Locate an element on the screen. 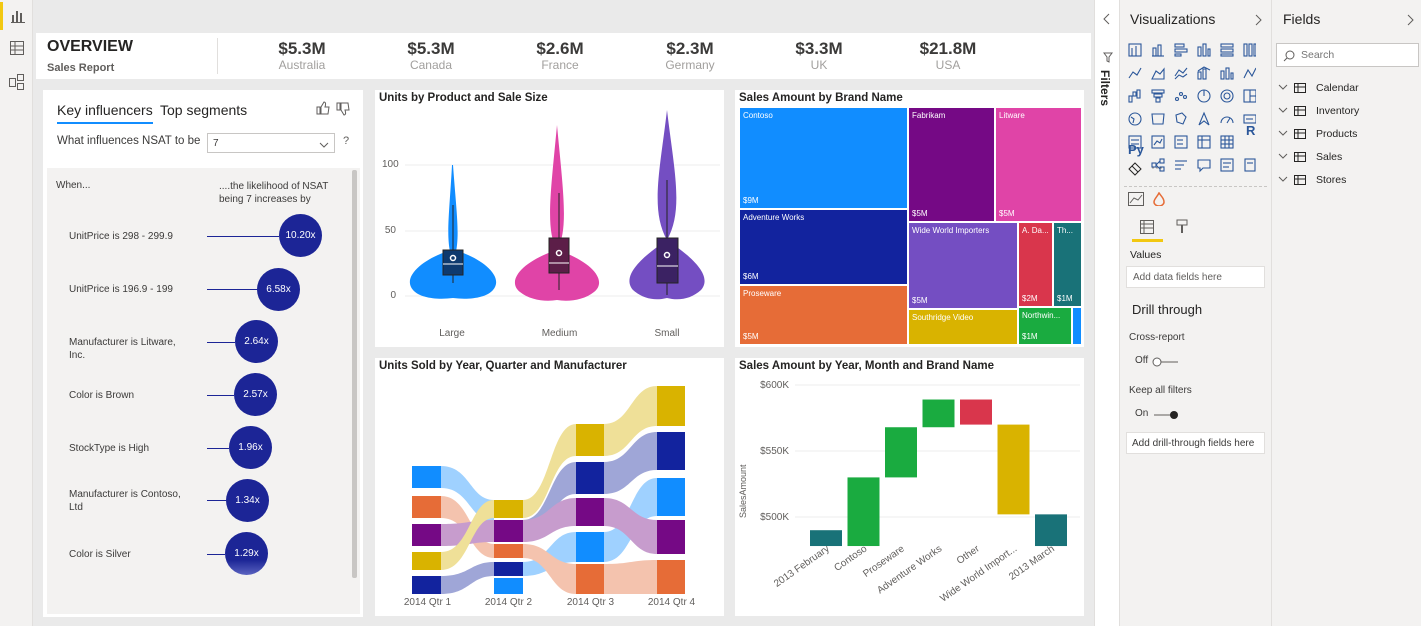 Image resolution: width=1421 pixels, height=626 pixels. x-tick-label: Other is located at coordinates (968, 555).